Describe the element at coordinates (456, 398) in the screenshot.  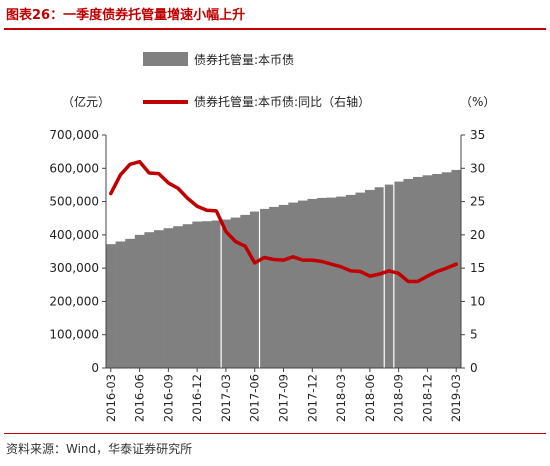
I see `x-tick-label: 2019-03` at that location.